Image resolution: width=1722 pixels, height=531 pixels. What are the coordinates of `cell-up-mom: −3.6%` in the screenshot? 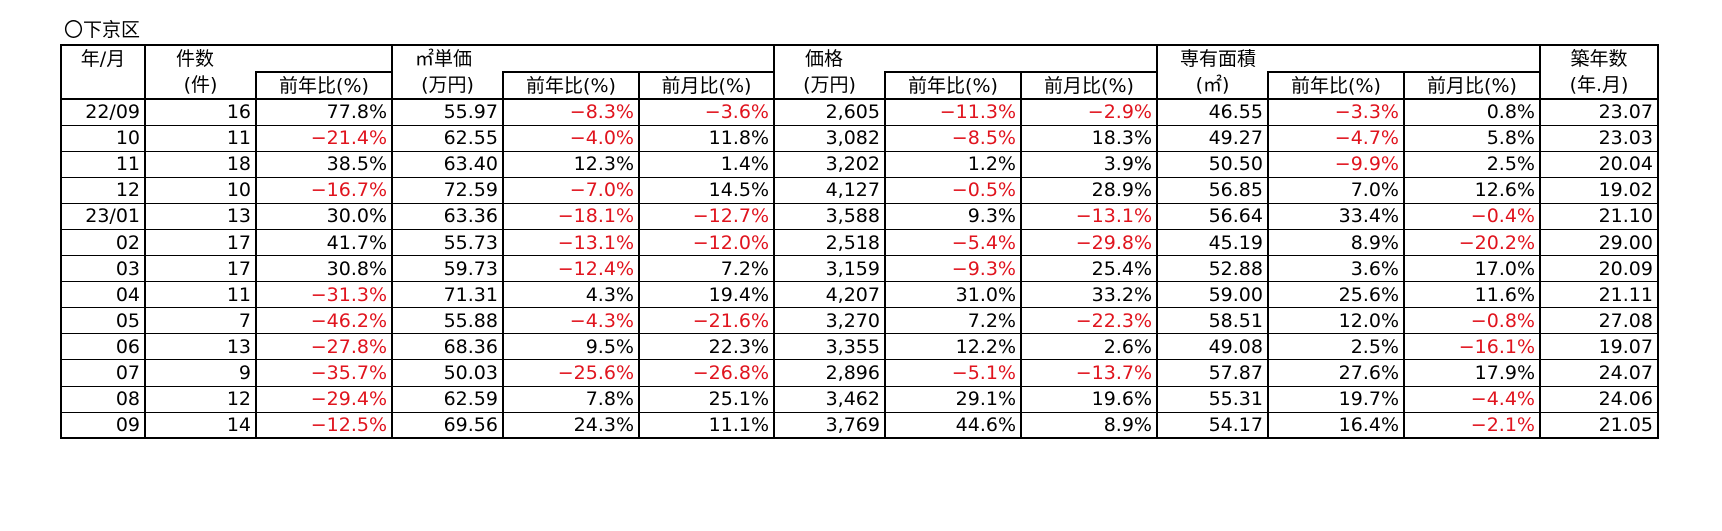 It's located at (706, 112).